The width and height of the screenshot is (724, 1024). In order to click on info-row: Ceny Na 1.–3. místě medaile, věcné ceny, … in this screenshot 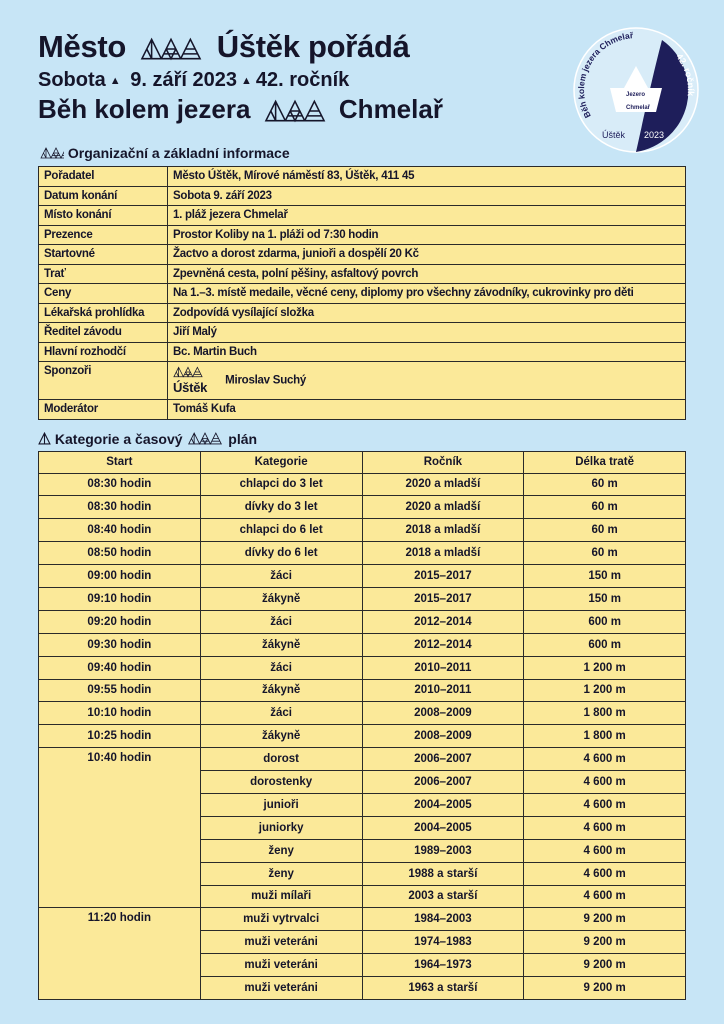, I will do `click(362, 293)`.